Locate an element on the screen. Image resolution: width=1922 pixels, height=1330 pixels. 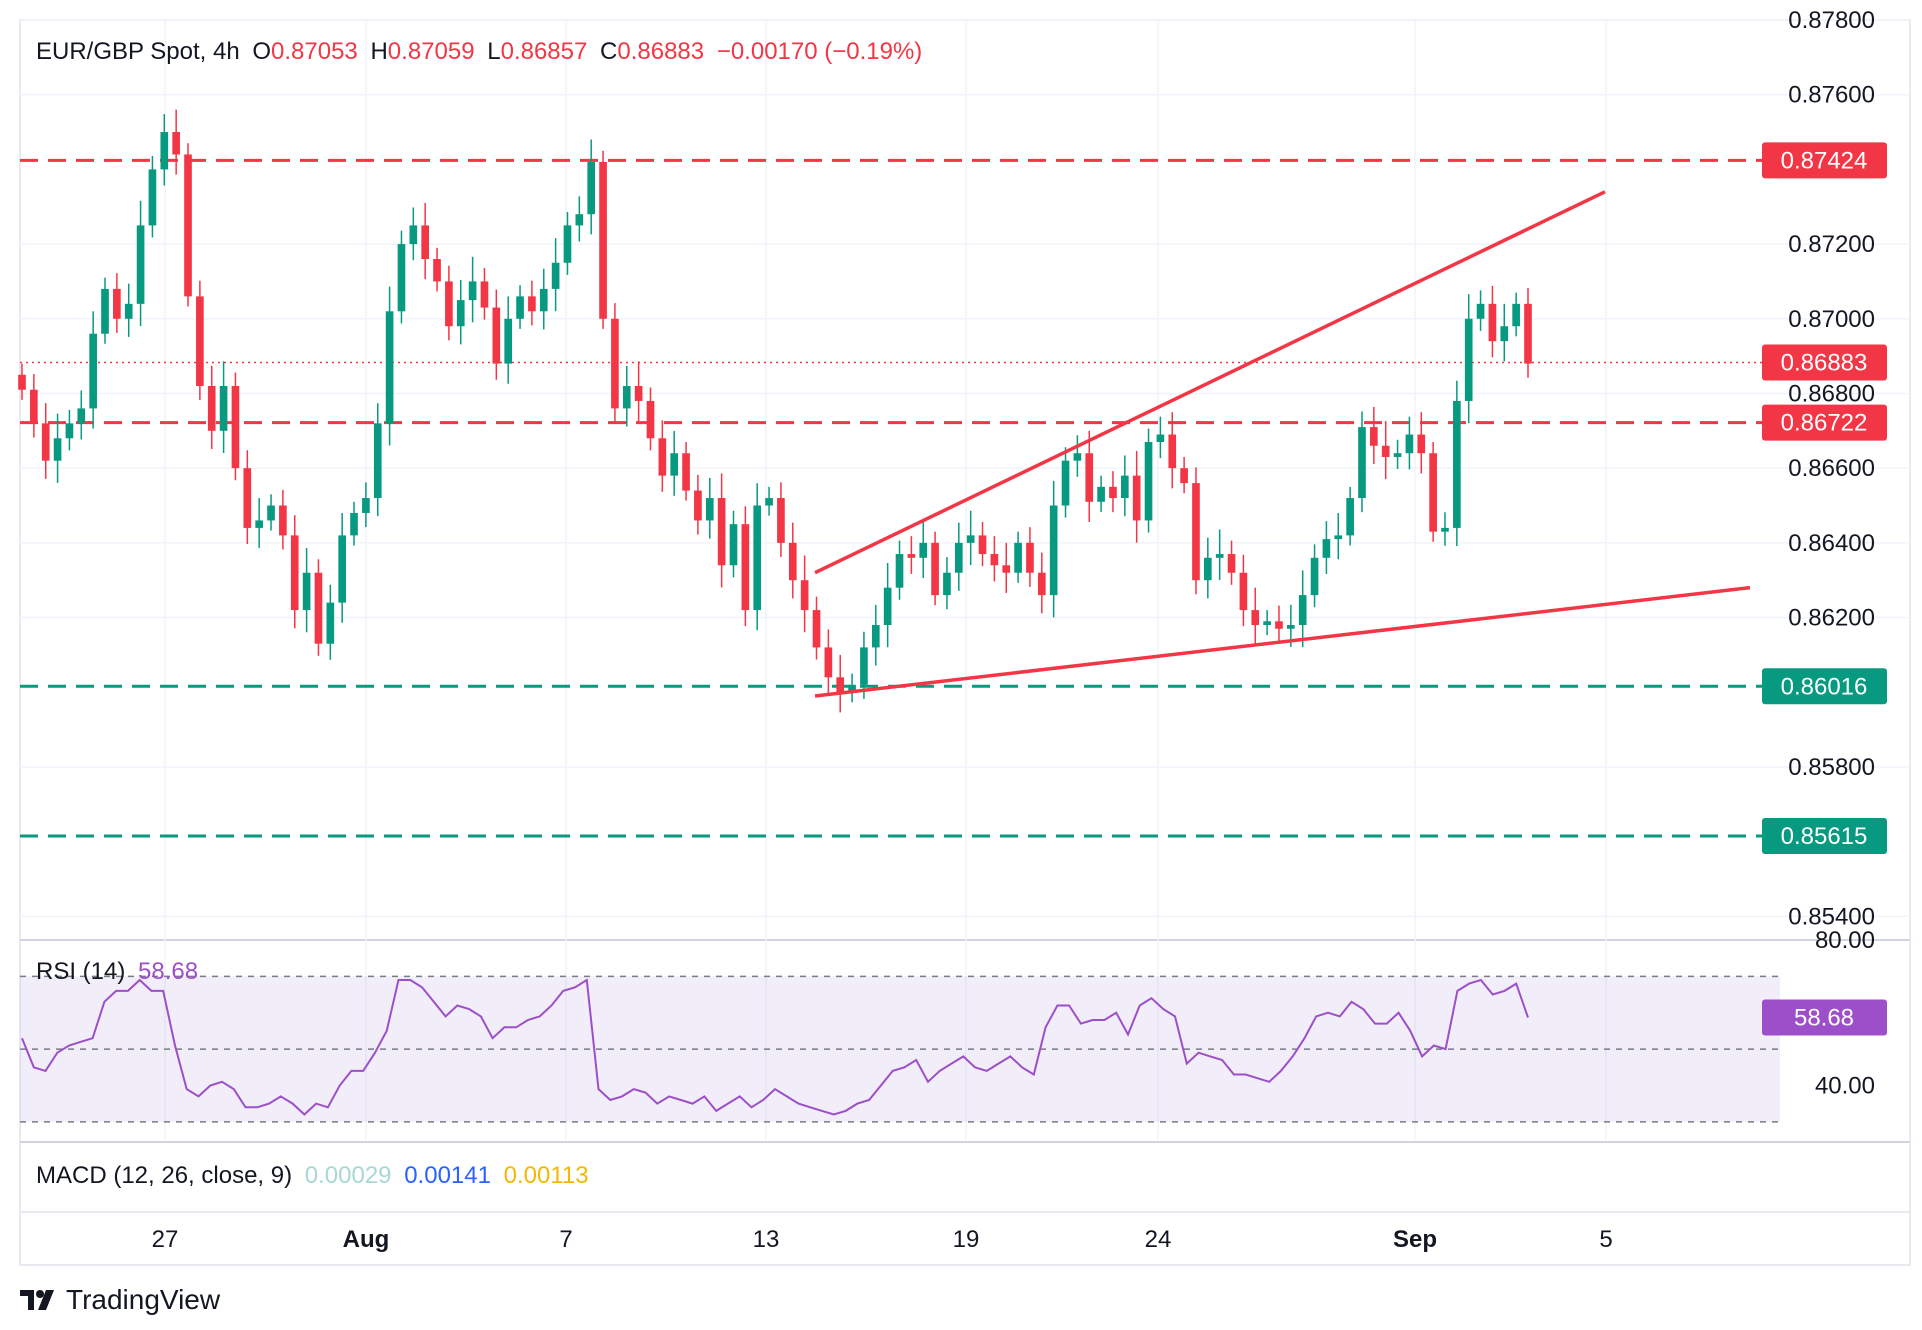
rsi-legend: RSI (14) 58.68 is located at coordinates (120, 972).